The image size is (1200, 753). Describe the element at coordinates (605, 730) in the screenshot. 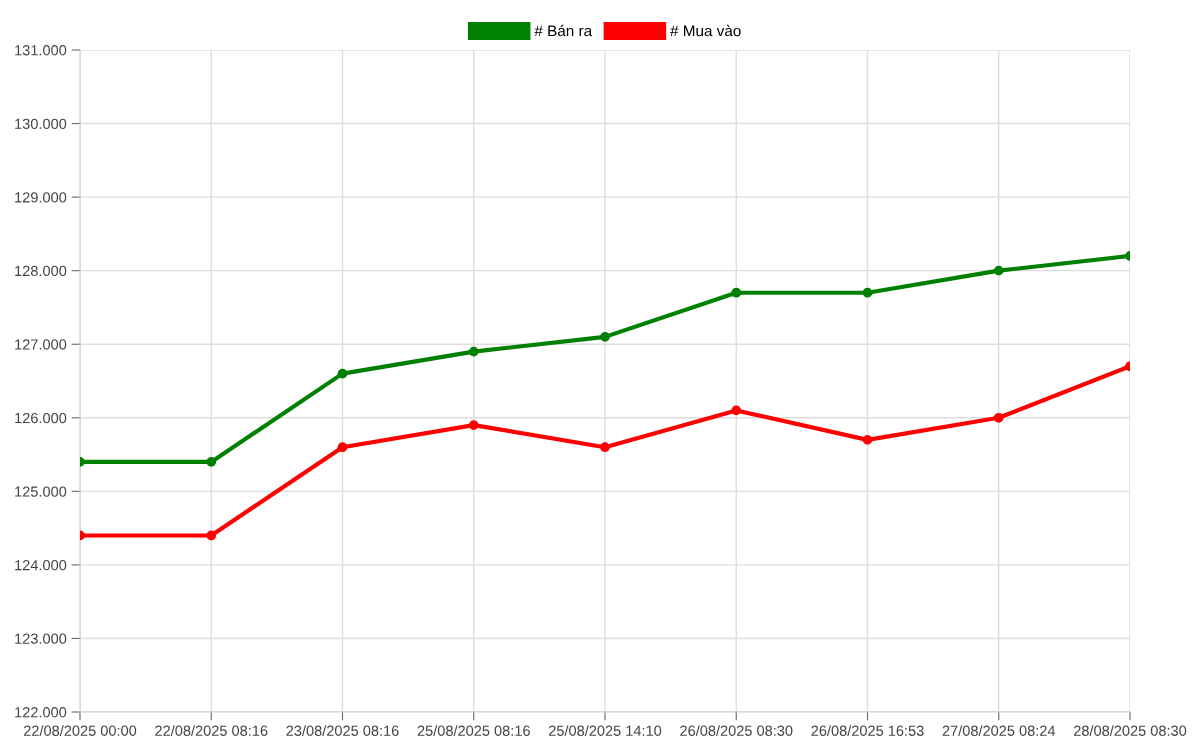

I see `x-tick-label: 25/08/2025 14:10` at that location.